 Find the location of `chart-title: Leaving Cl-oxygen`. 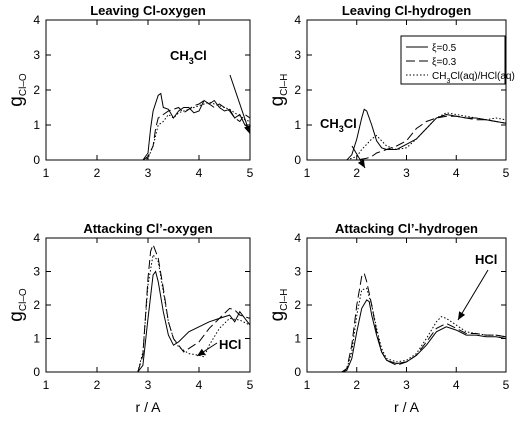

chart-title: Leaving Cl-oxygen is located at coordinates (148, 10).